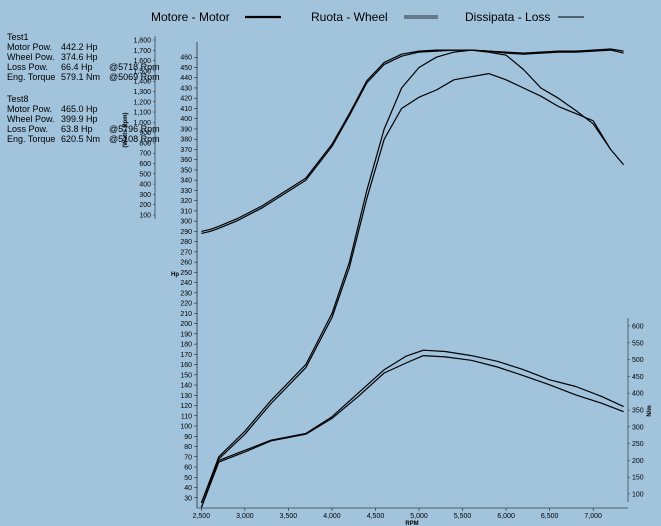 The height and width of the screenshot is (526, 661). Describe the element at coordinates (134, 129) in the screenshot. I see `test-2-row-rpm: @5796 Rpm` at that location.